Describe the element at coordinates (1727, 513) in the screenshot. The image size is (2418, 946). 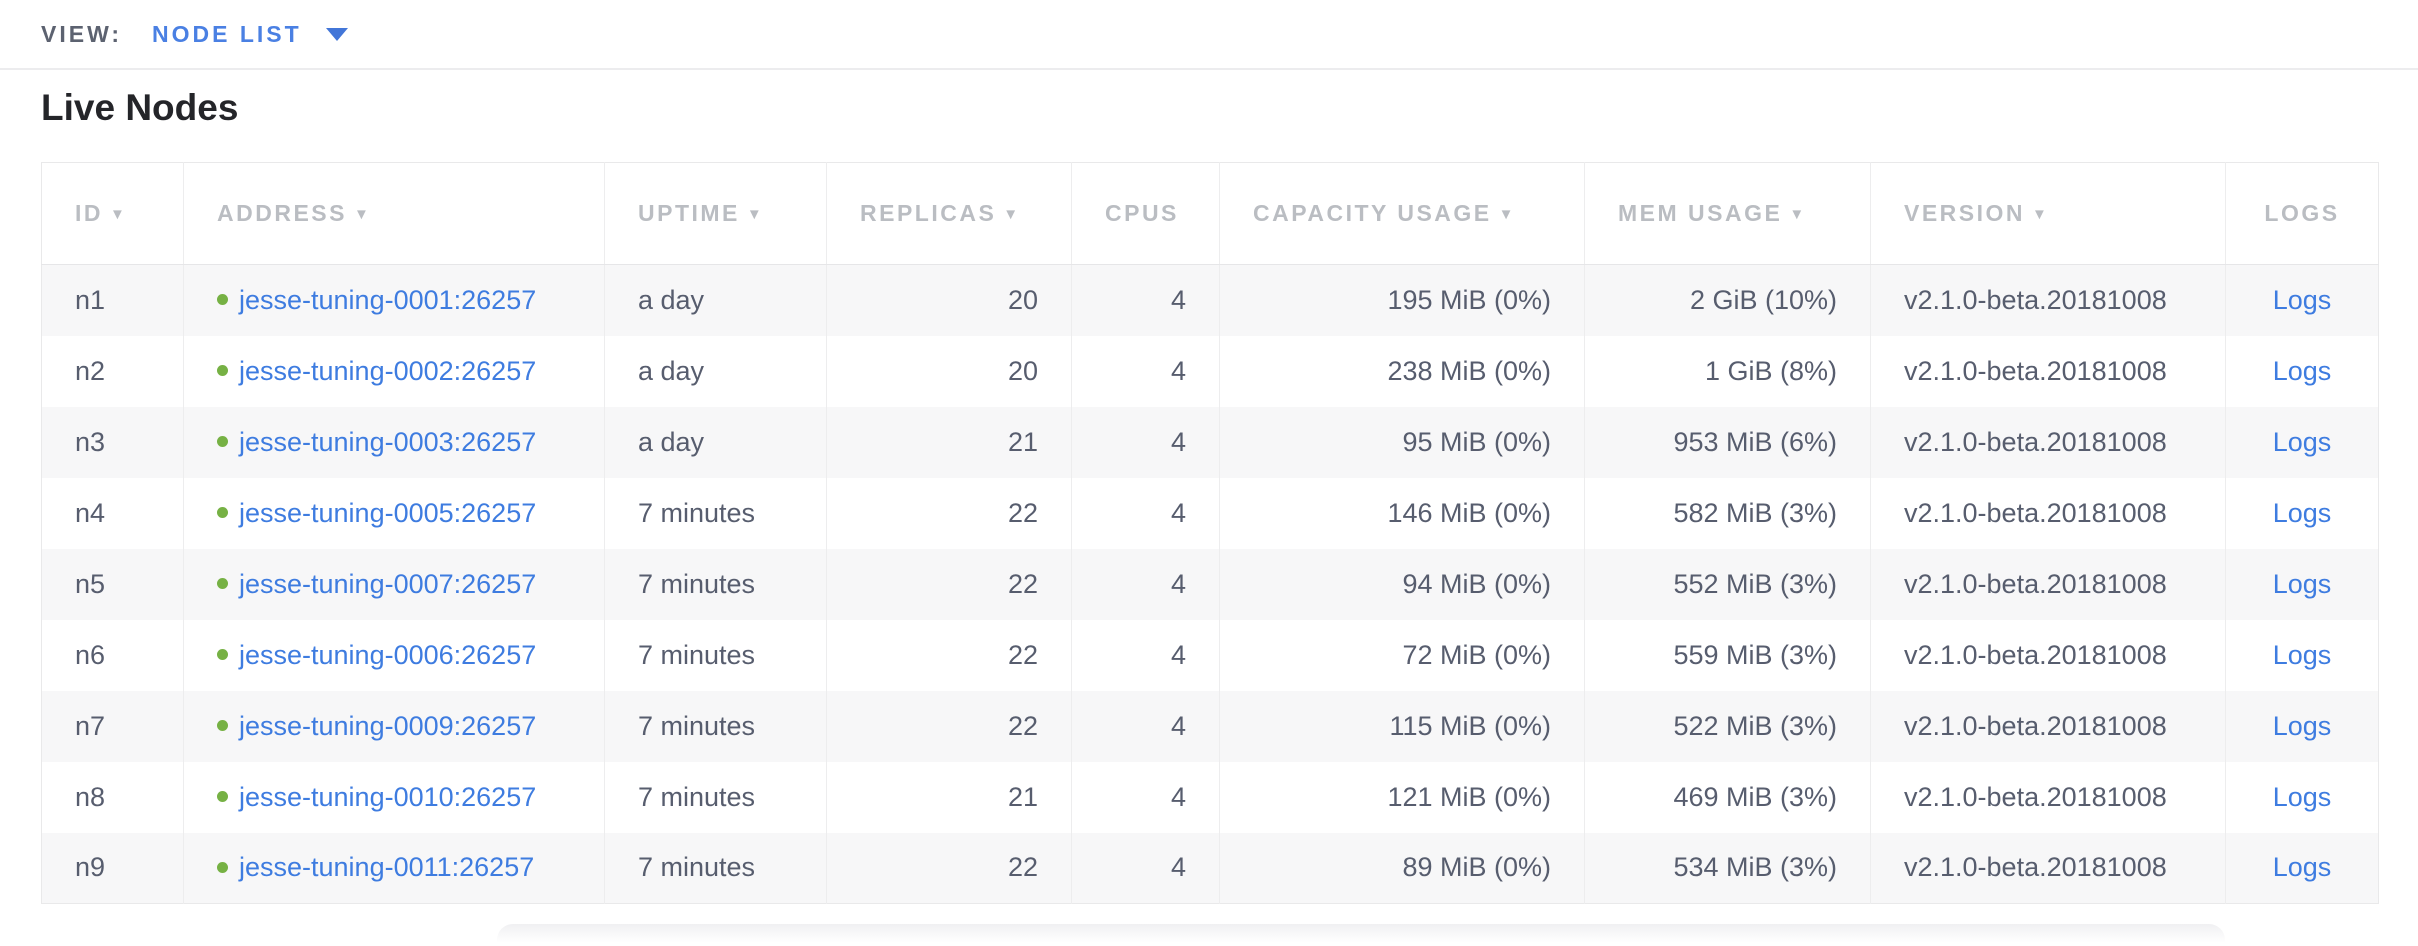
I see `node-mem-usage-cell: 582 MiB (3%)` at that location.